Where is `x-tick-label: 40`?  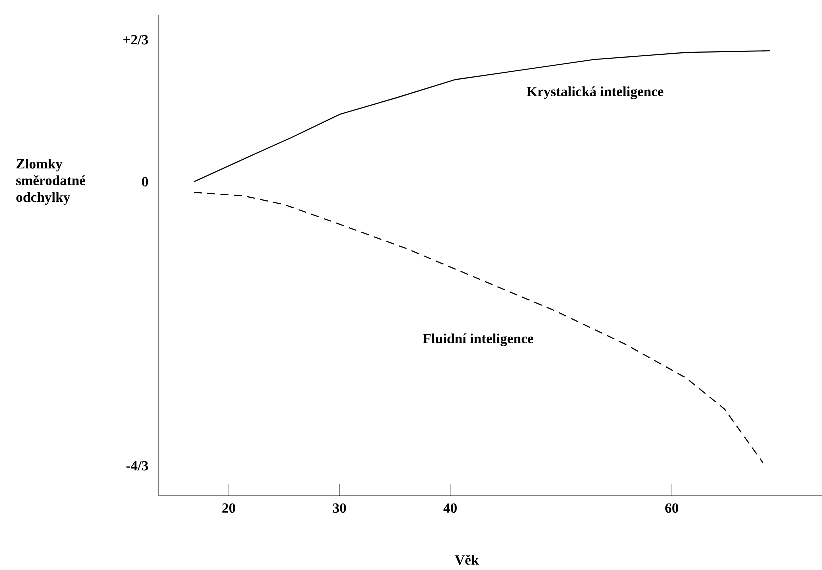 x-tick-label: 40 is located at coordinates (450, 509).